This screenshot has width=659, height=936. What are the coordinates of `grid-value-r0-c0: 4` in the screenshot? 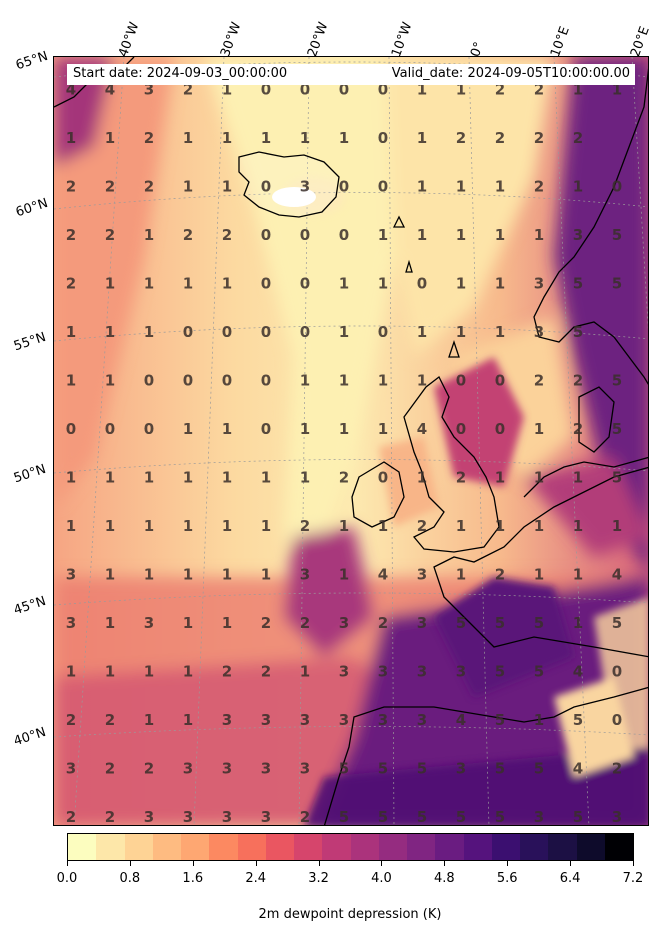 It's located at (71, 90).